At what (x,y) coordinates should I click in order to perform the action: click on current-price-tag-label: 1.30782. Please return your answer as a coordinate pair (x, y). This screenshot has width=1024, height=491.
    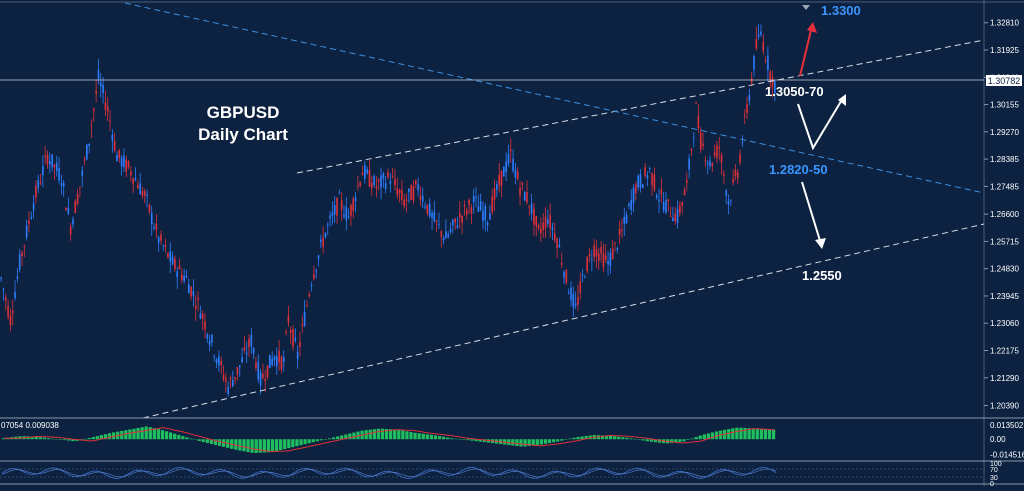
    Looking at the image, I should click on (1004, 81).